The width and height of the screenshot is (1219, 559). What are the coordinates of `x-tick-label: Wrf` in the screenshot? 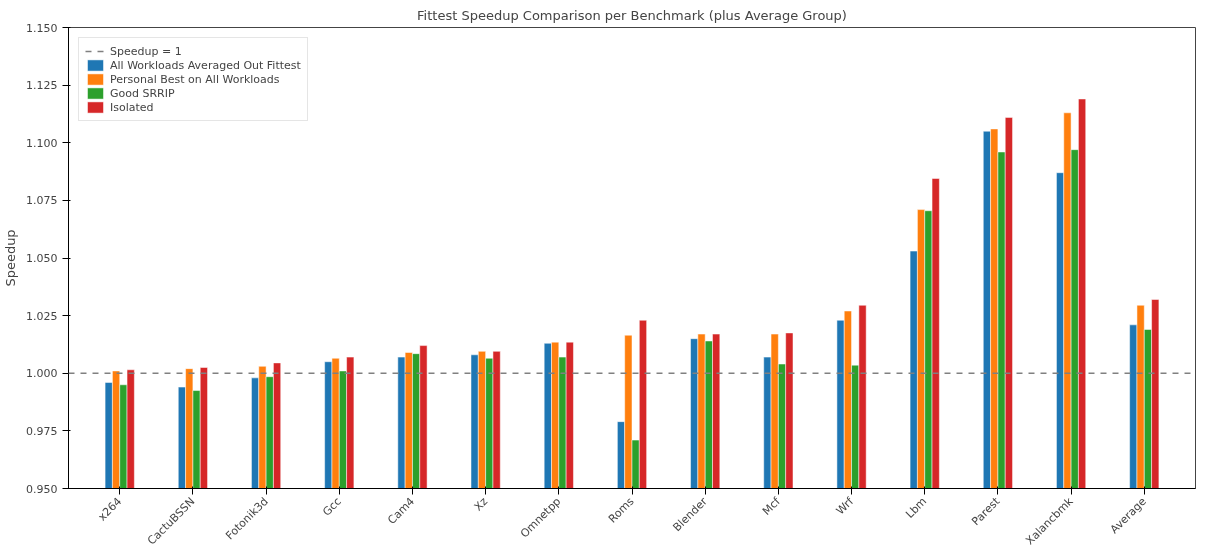 It's located at (845, 506).